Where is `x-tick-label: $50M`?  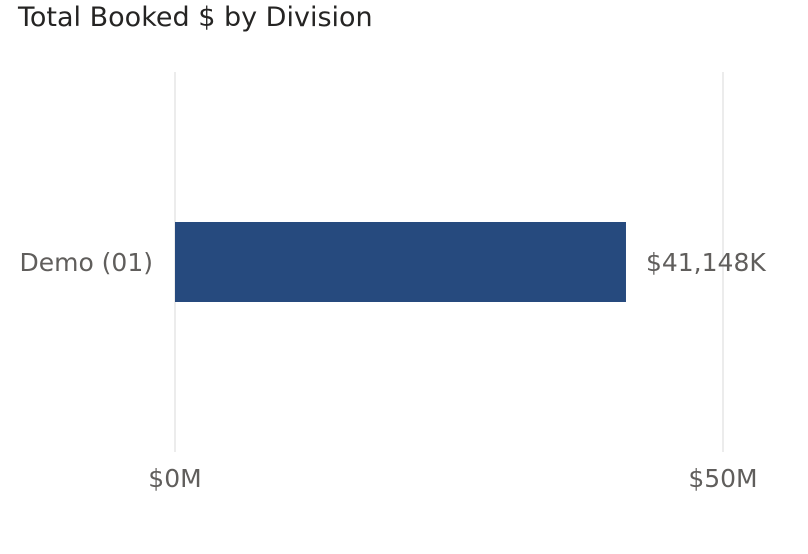 x-tick-label: $50M is located at coordinates (722, 478).